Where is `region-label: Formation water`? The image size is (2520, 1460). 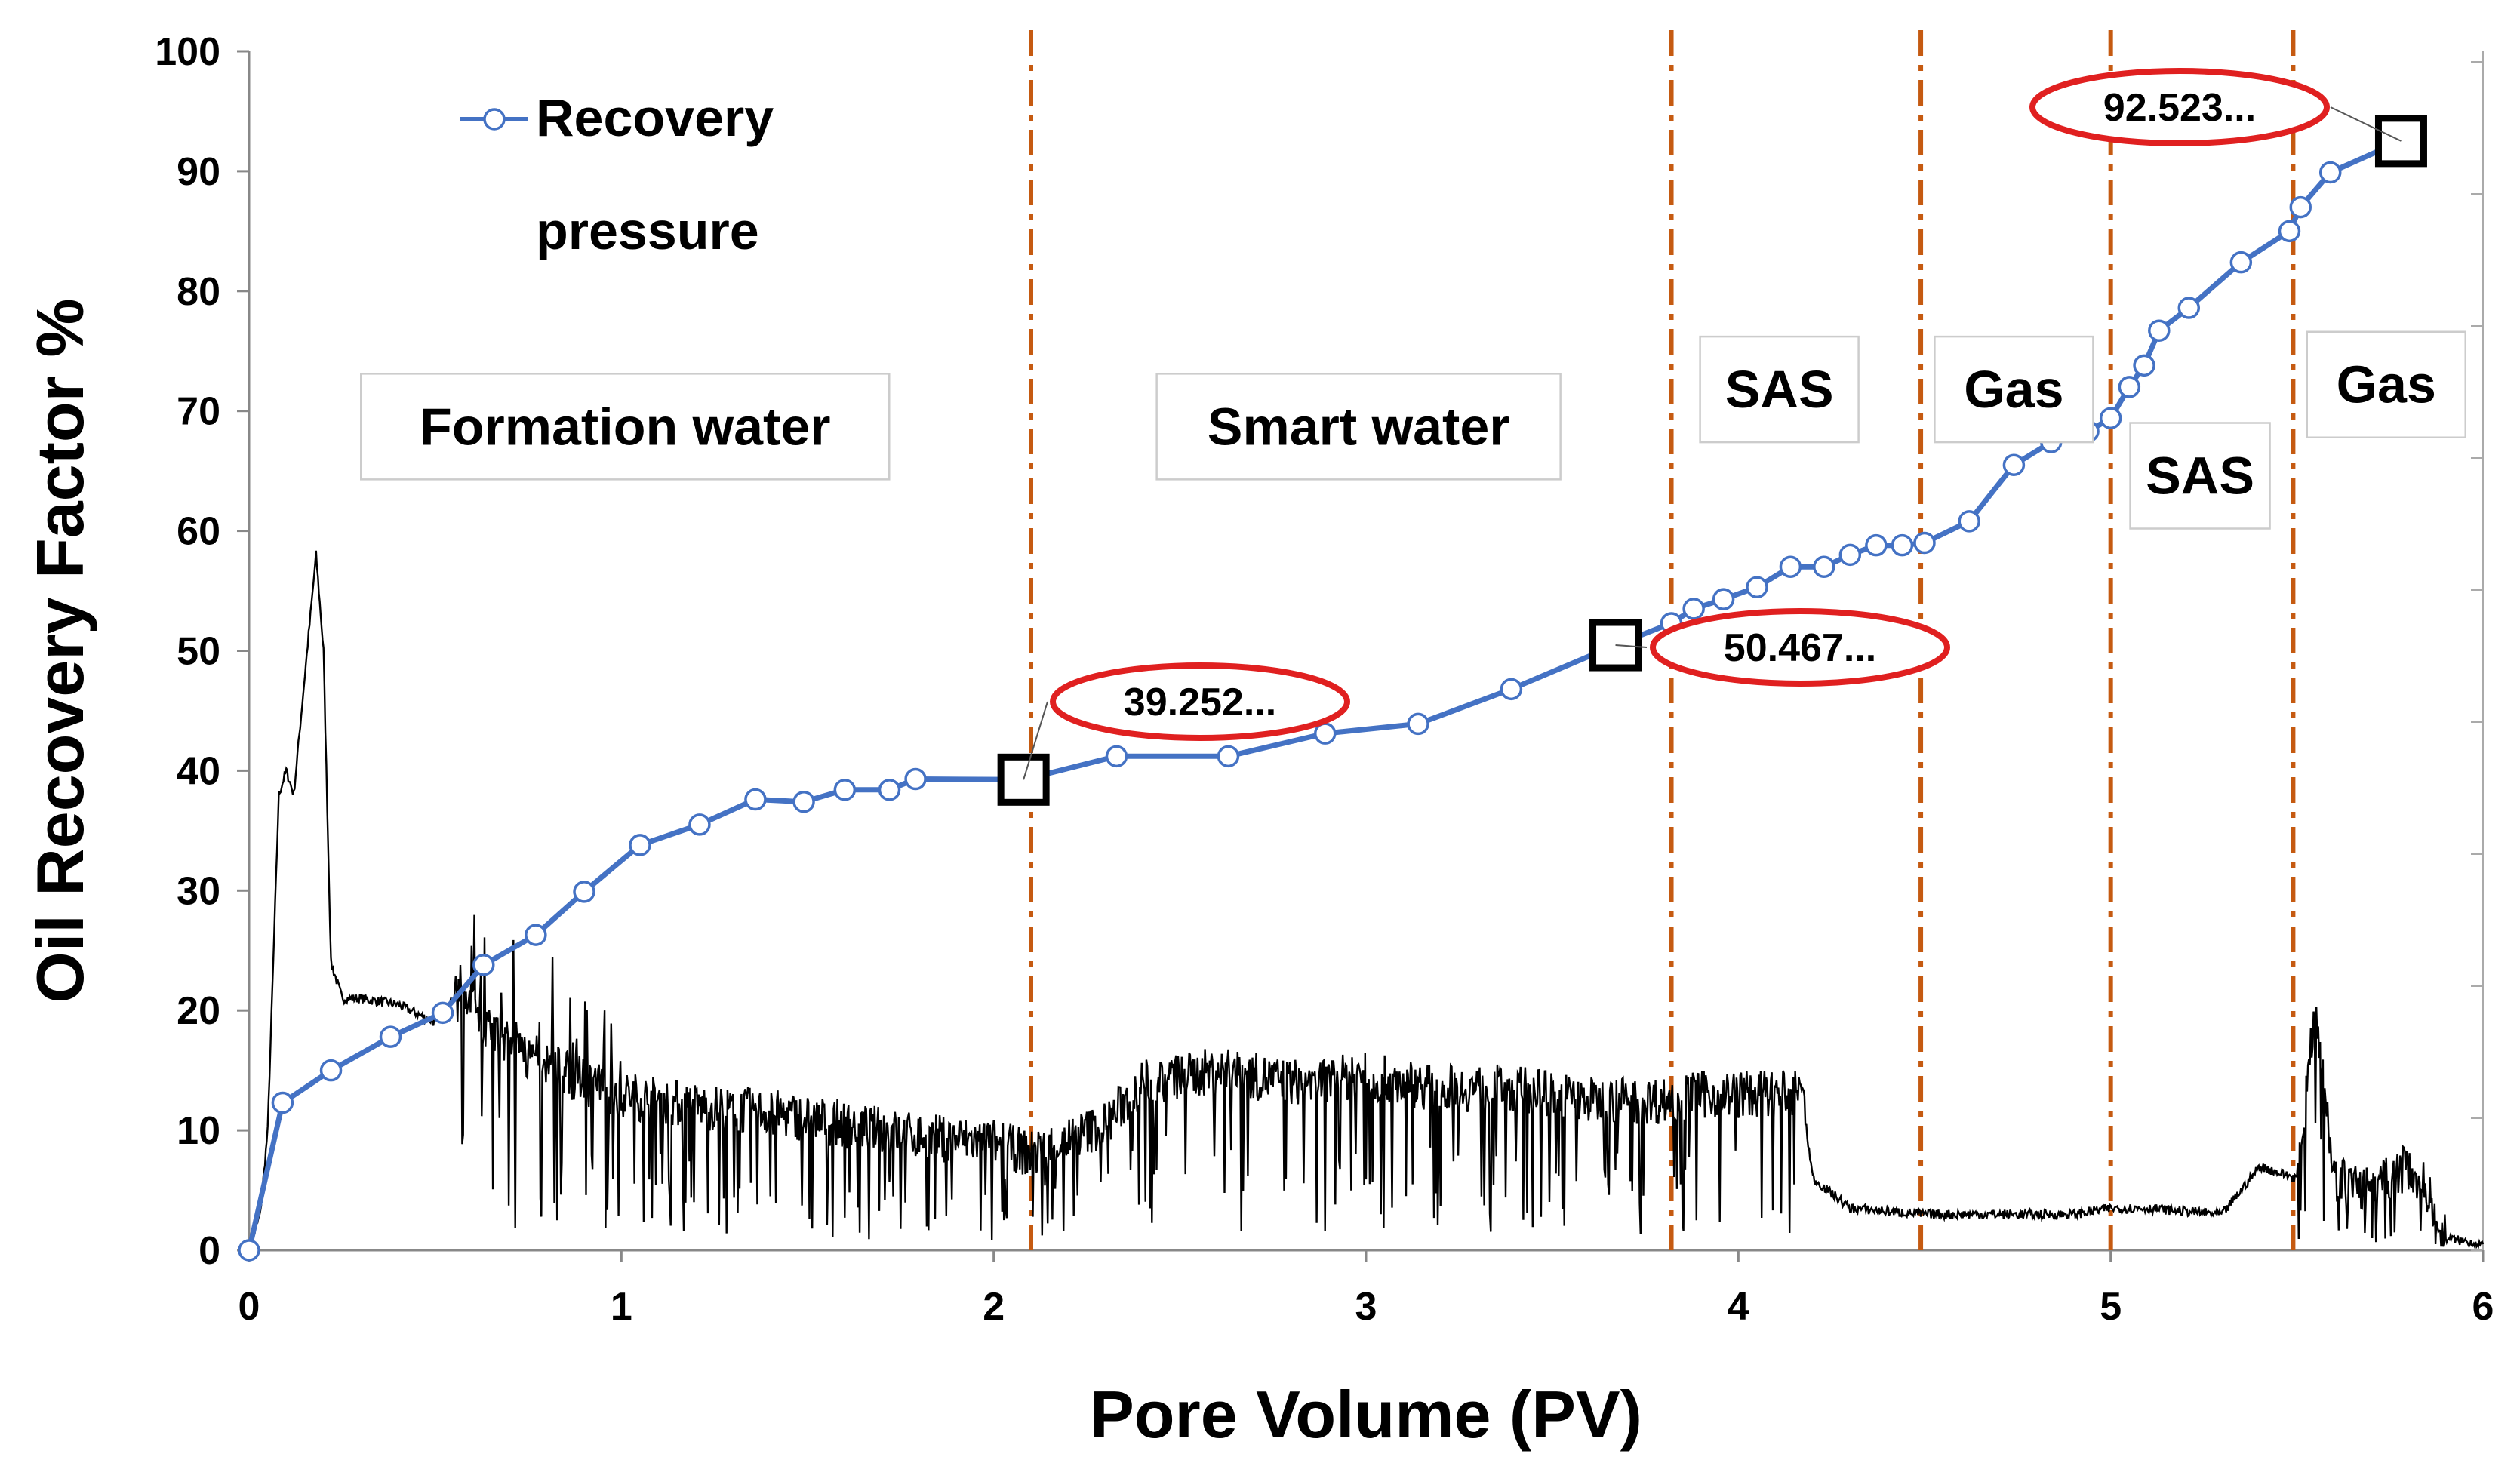 region-label: Formation water is located at coordinates (626, 426).